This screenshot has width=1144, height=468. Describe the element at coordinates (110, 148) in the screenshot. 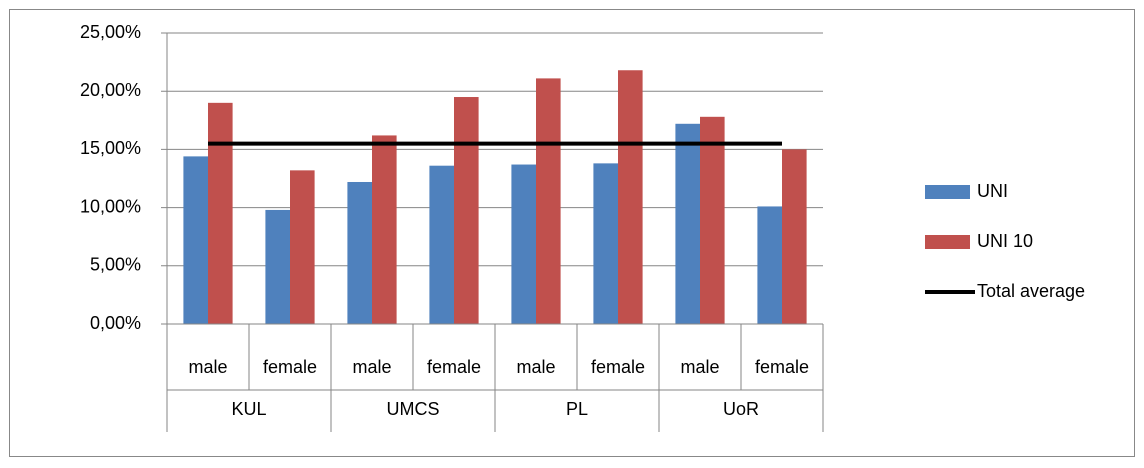

I see `y-tick-label: 15,00%` at that location.